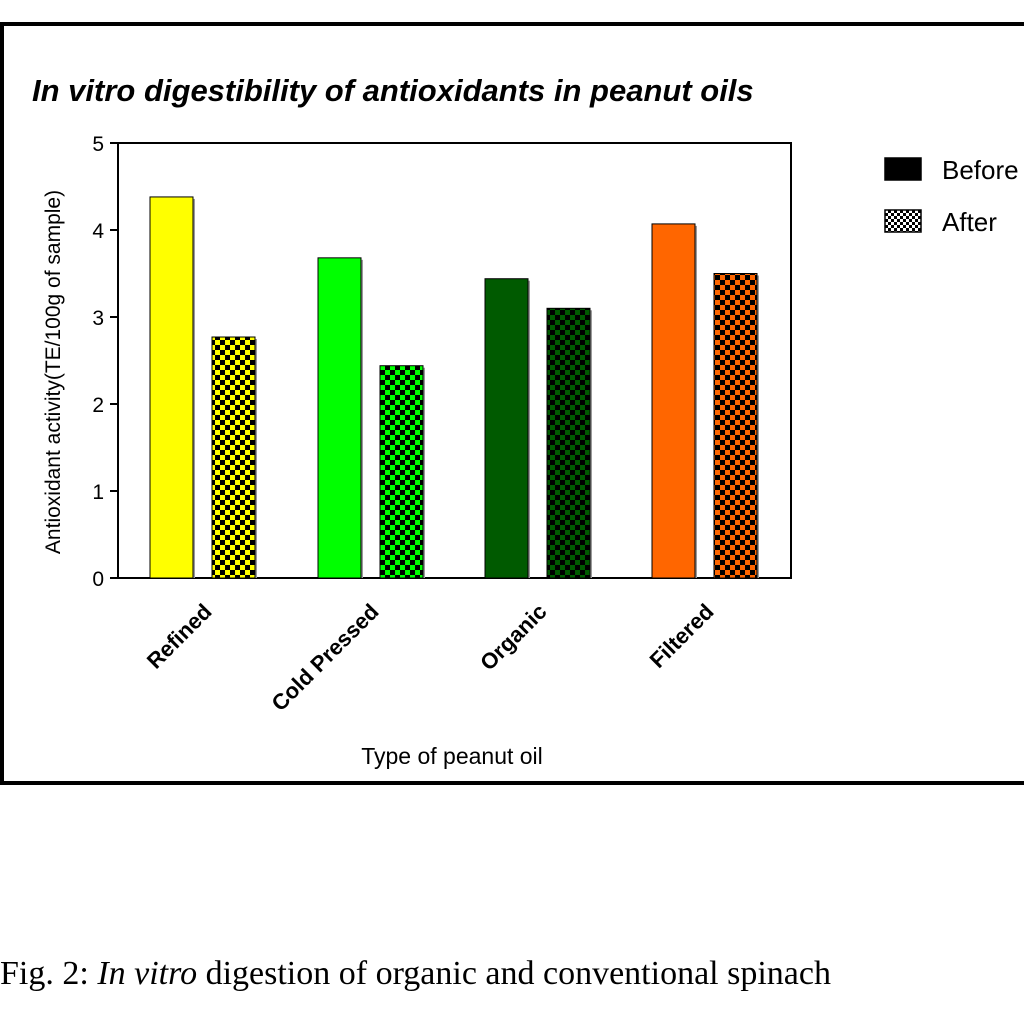  I want to click on bar-cold-pressed-after, so click(401, 472).